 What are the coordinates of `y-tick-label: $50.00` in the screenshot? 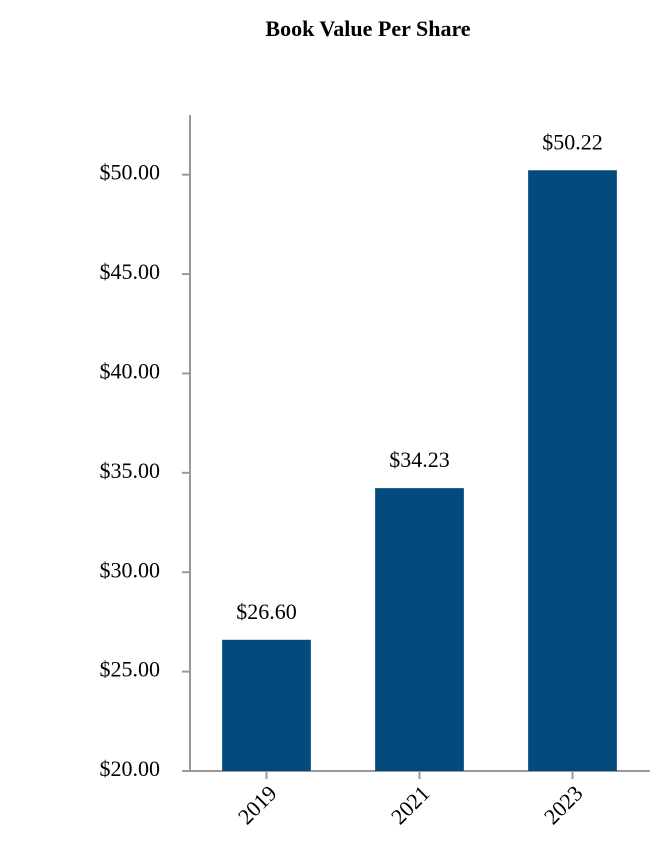 It's located at (130, 172).